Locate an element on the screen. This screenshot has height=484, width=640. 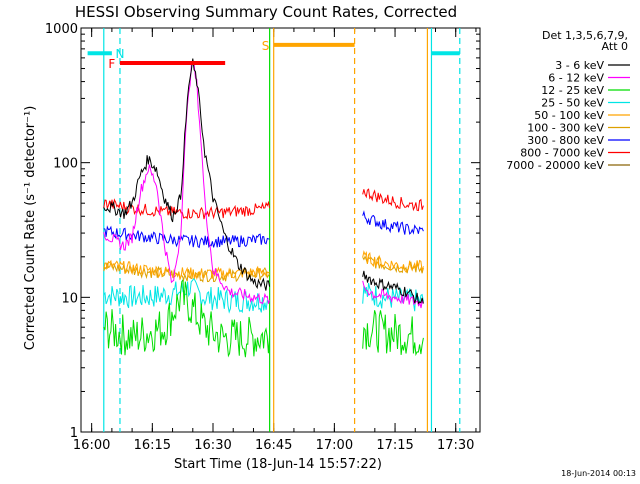
annotation-label: F is located at coordinates (111, 64).